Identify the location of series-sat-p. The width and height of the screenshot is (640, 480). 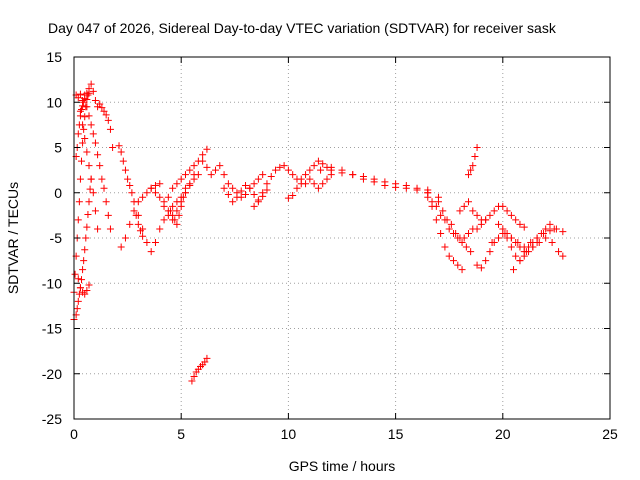
(245, 194).